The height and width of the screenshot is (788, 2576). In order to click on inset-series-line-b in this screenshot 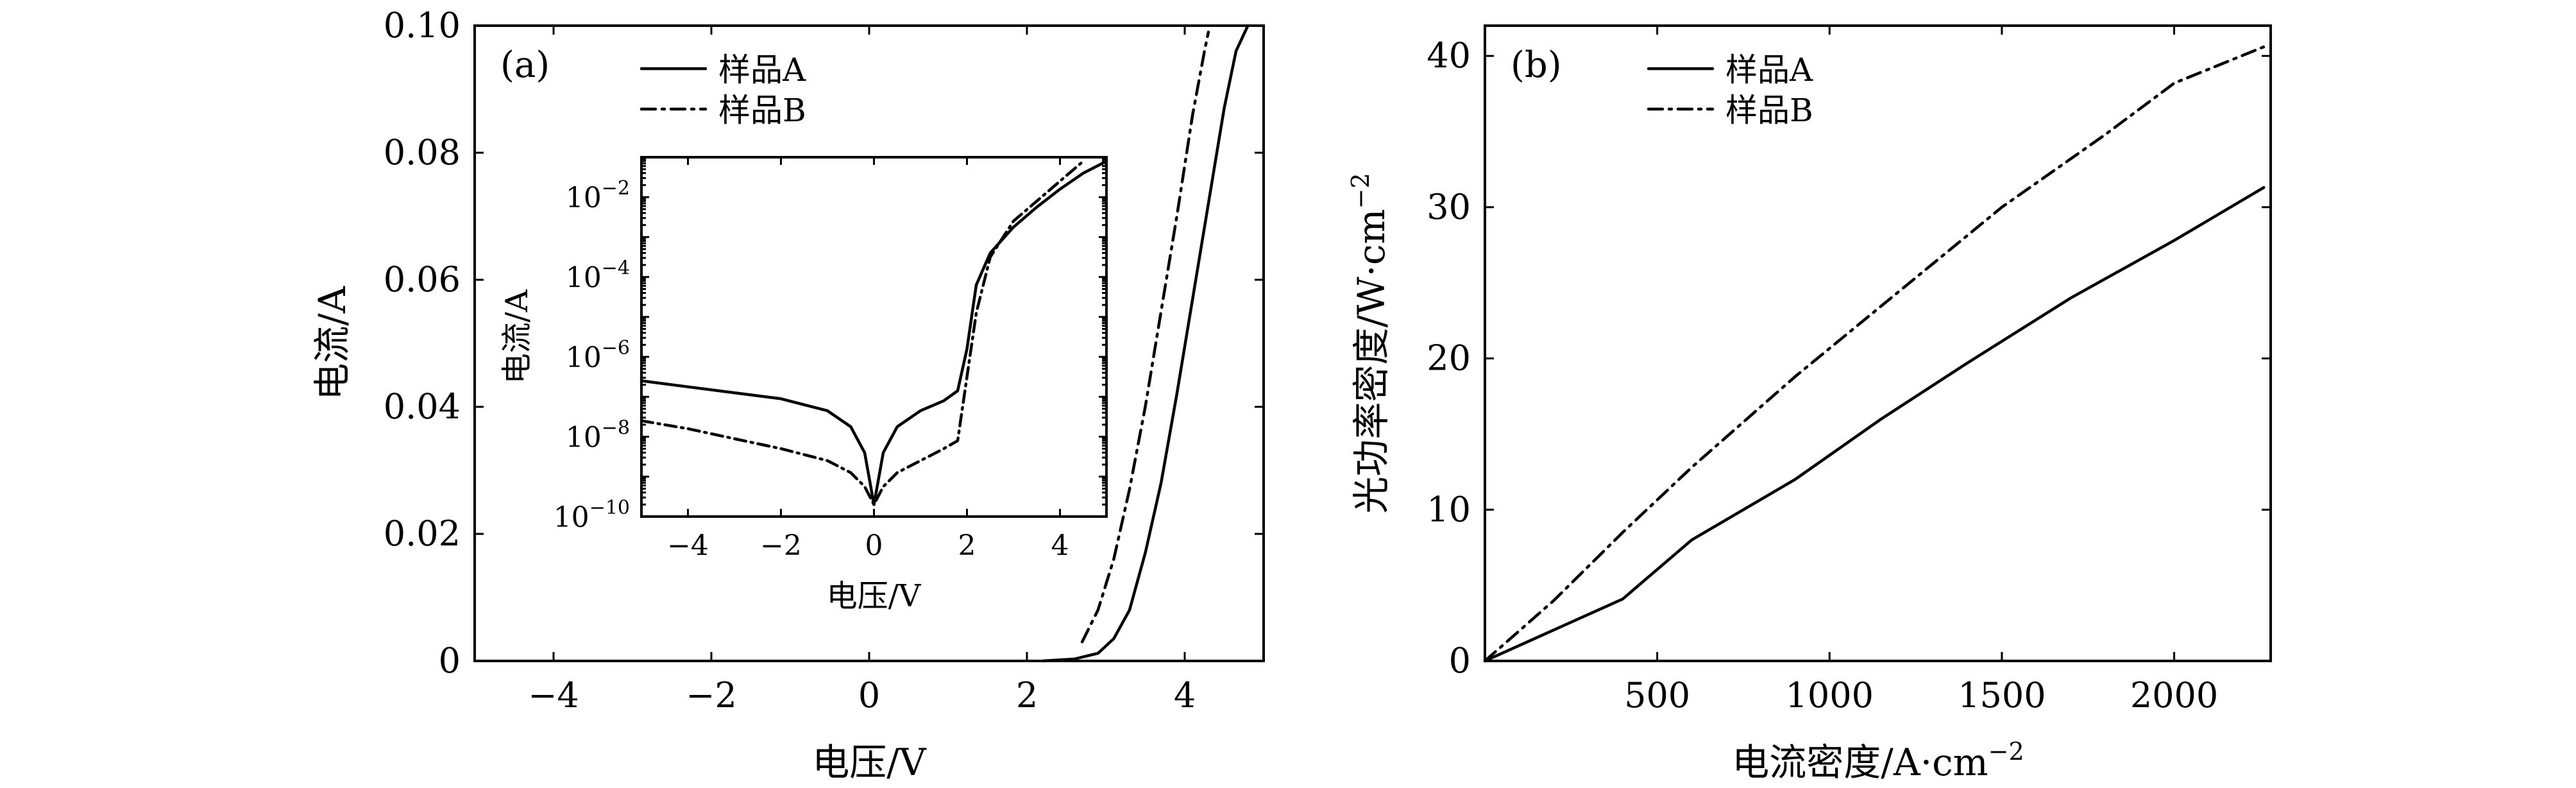, I will do `click(862, 332)`.